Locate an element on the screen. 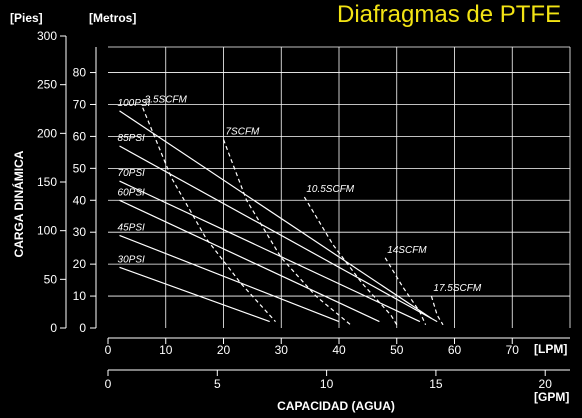 The height and width of the screenshot is (418, 582). chart-heading: Diafragmas de PTFE is located at coordinates (449, 14).